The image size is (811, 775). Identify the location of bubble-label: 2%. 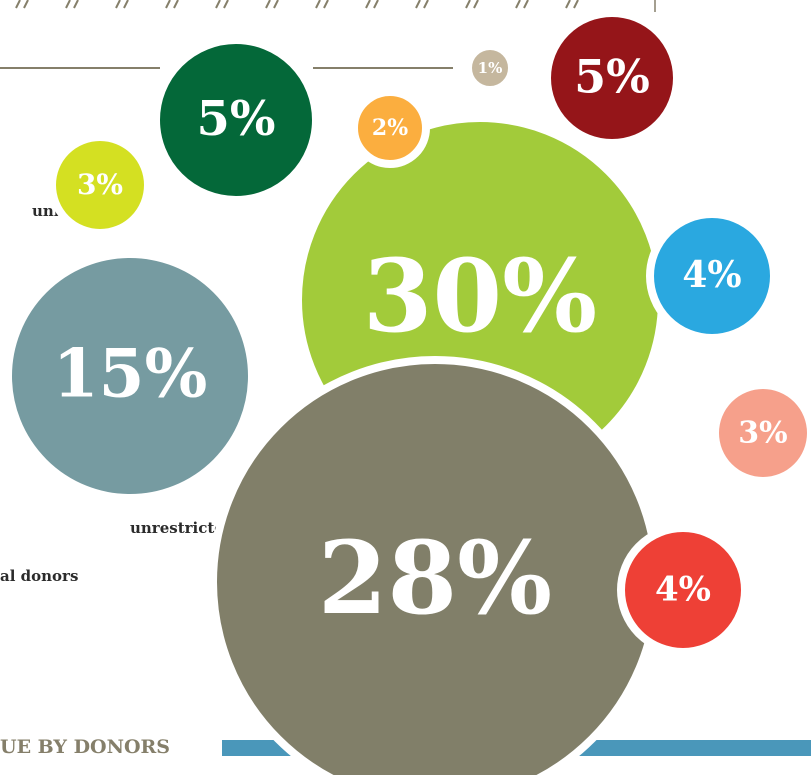
(390, 128).